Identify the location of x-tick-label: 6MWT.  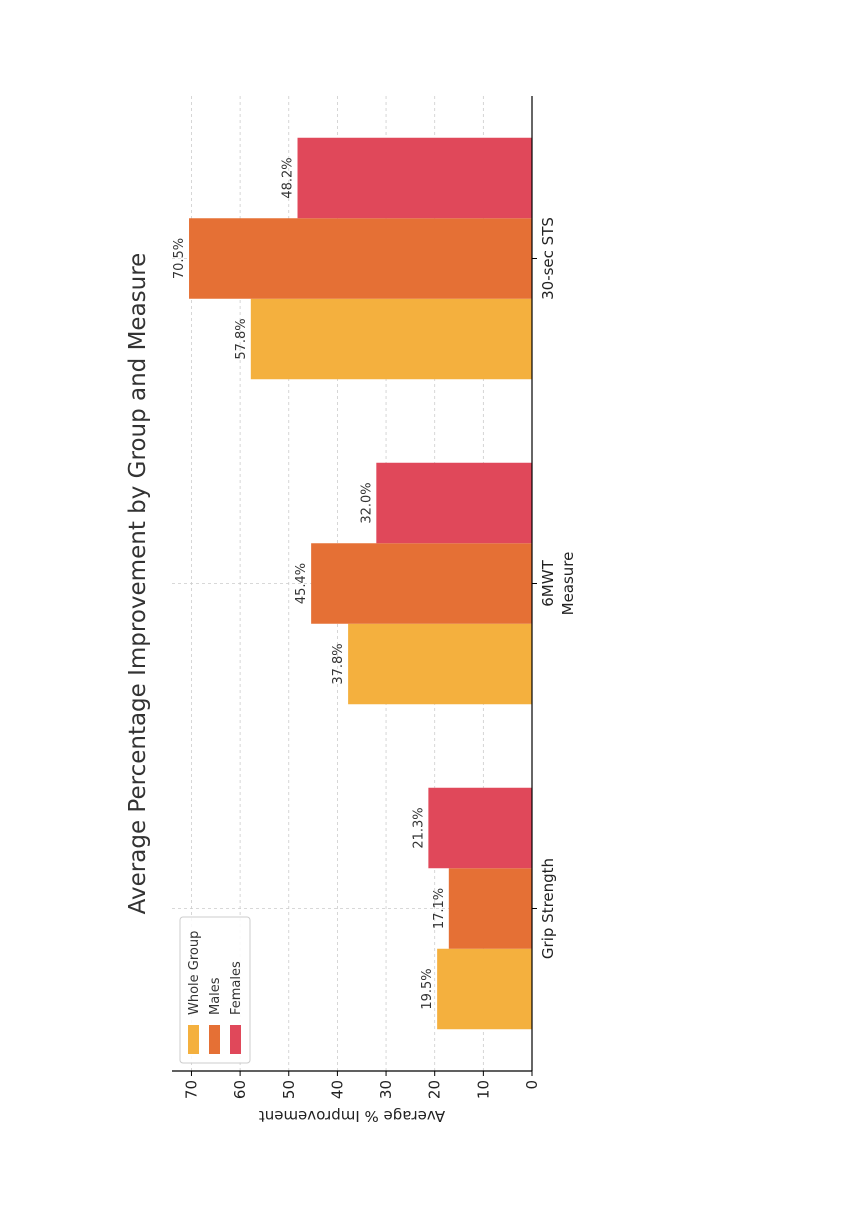
(548, 582).